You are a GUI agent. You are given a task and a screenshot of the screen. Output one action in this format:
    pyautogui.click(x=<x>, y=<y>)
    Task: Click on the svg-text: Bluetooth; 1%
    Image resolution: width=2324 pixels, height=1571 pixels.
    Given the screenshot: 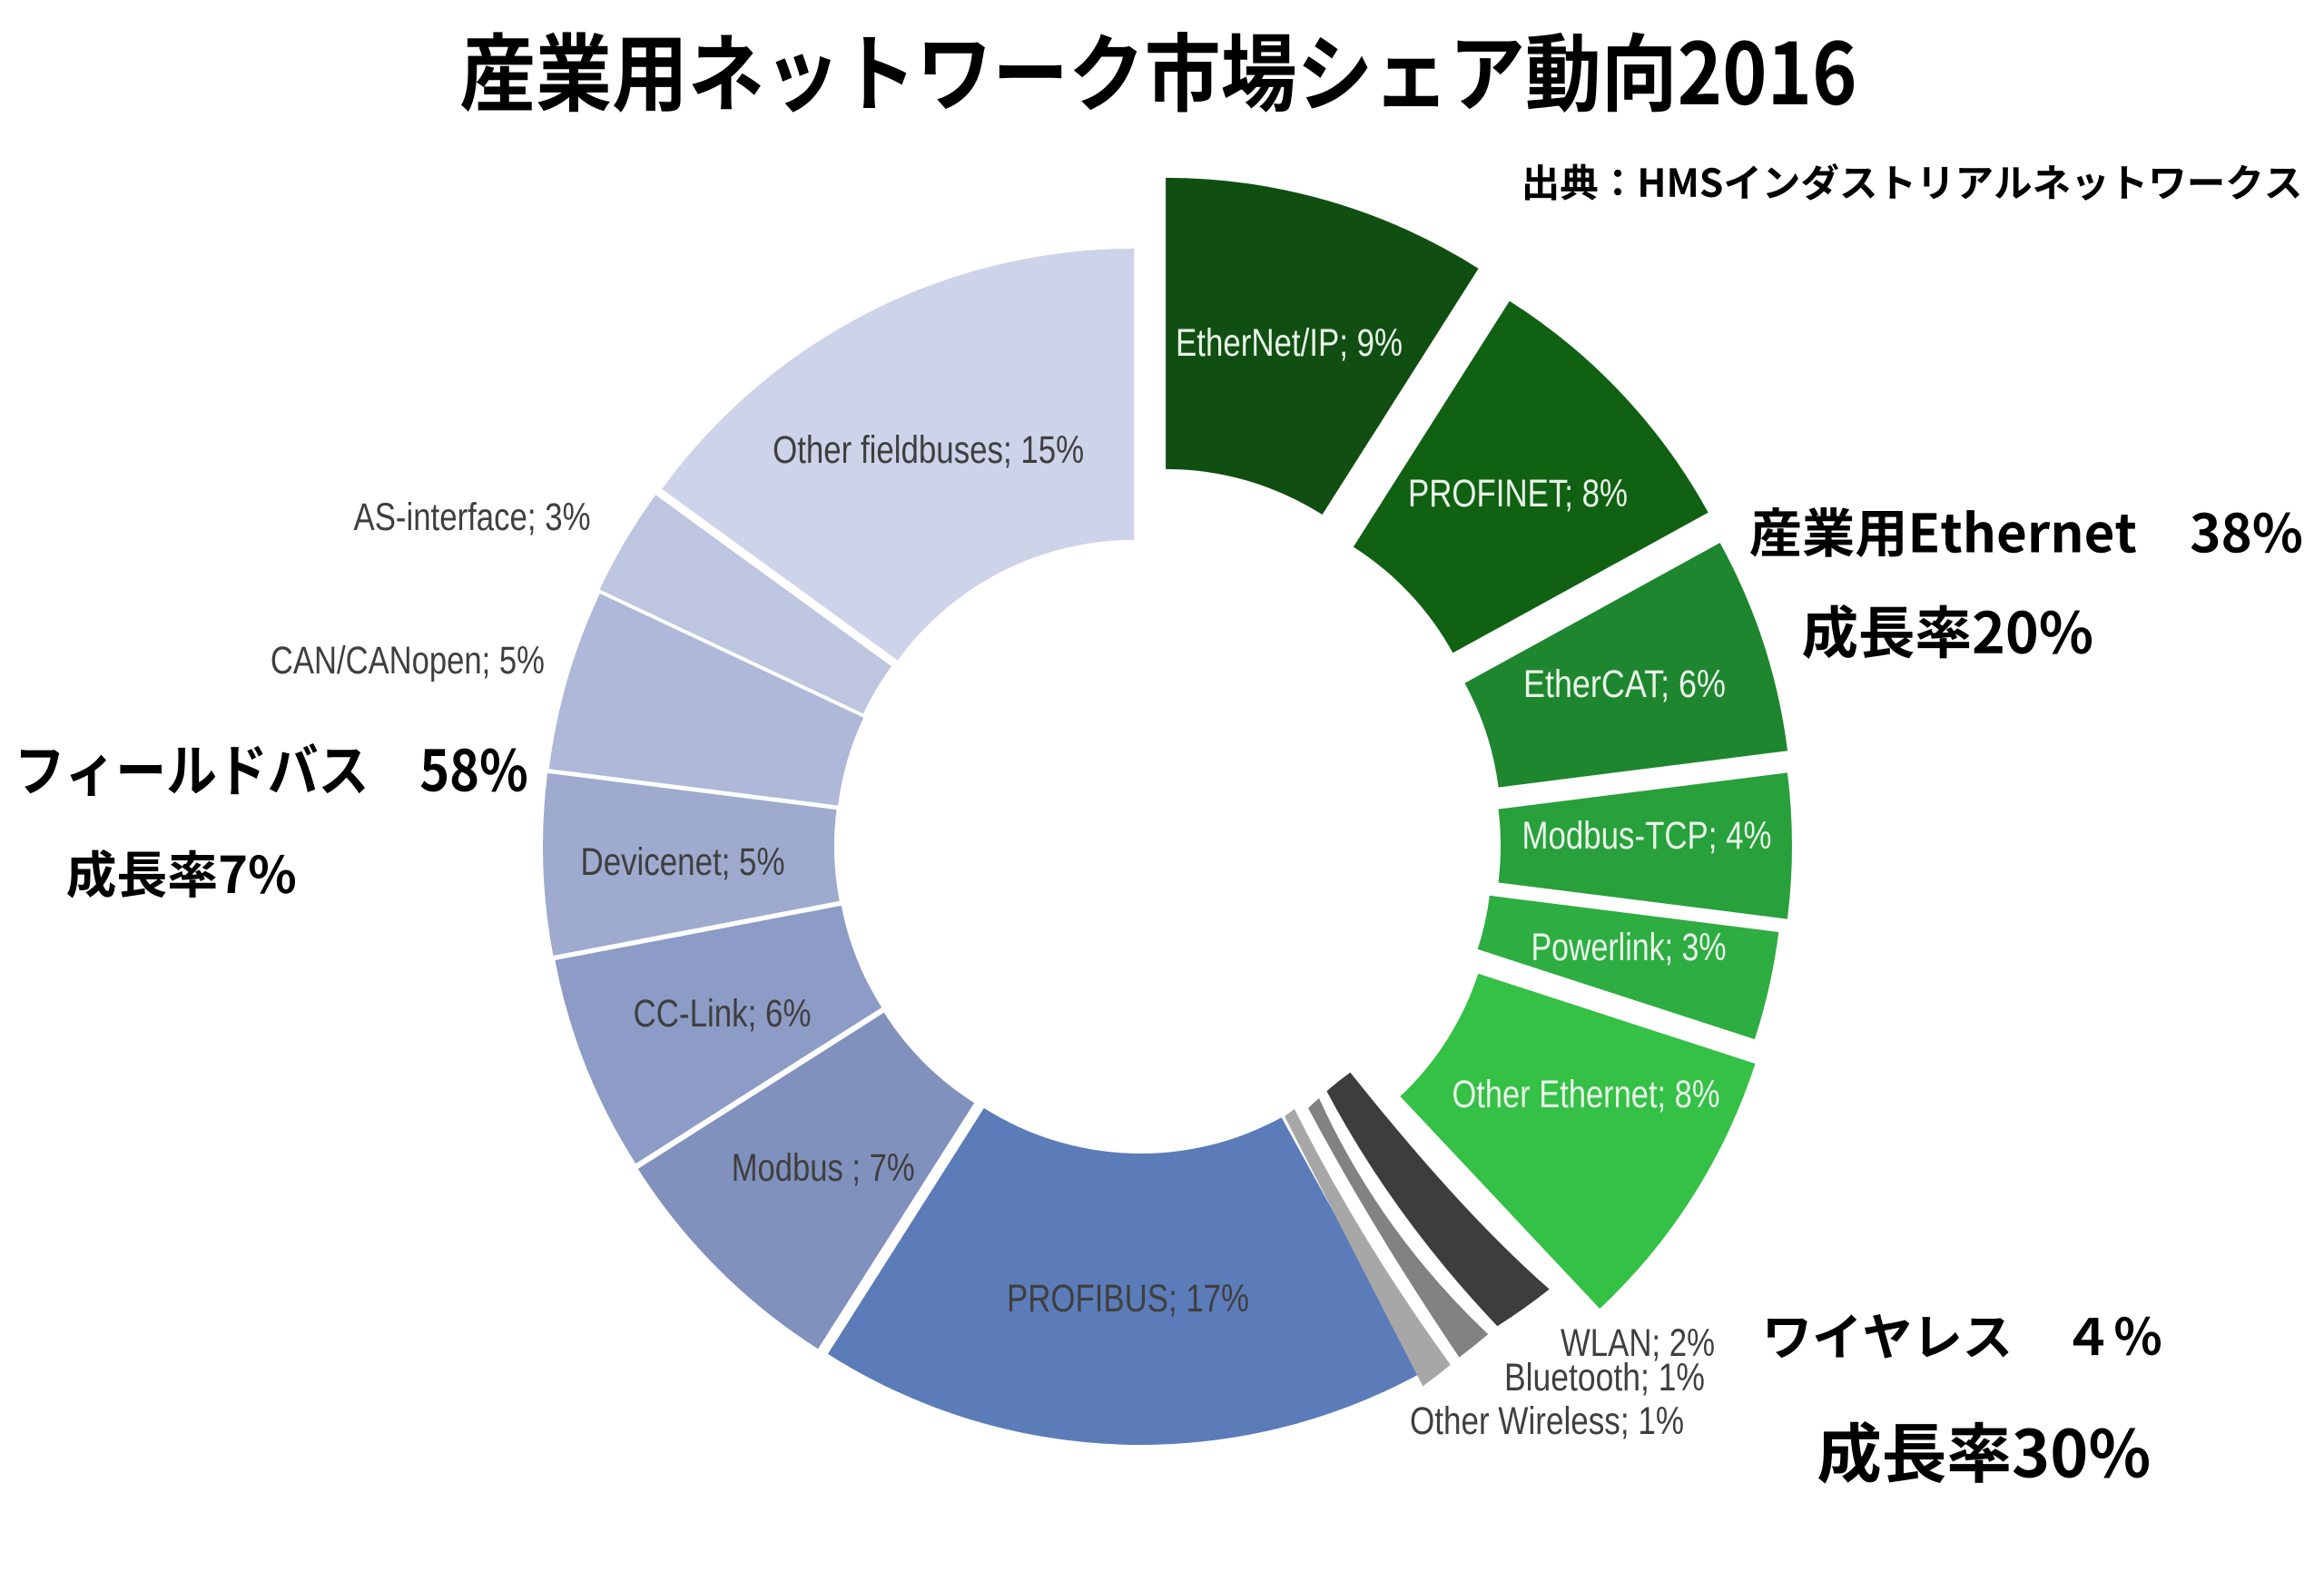 What is the action you would take?
    pyautogui.click(x=1604, y=1377)
    